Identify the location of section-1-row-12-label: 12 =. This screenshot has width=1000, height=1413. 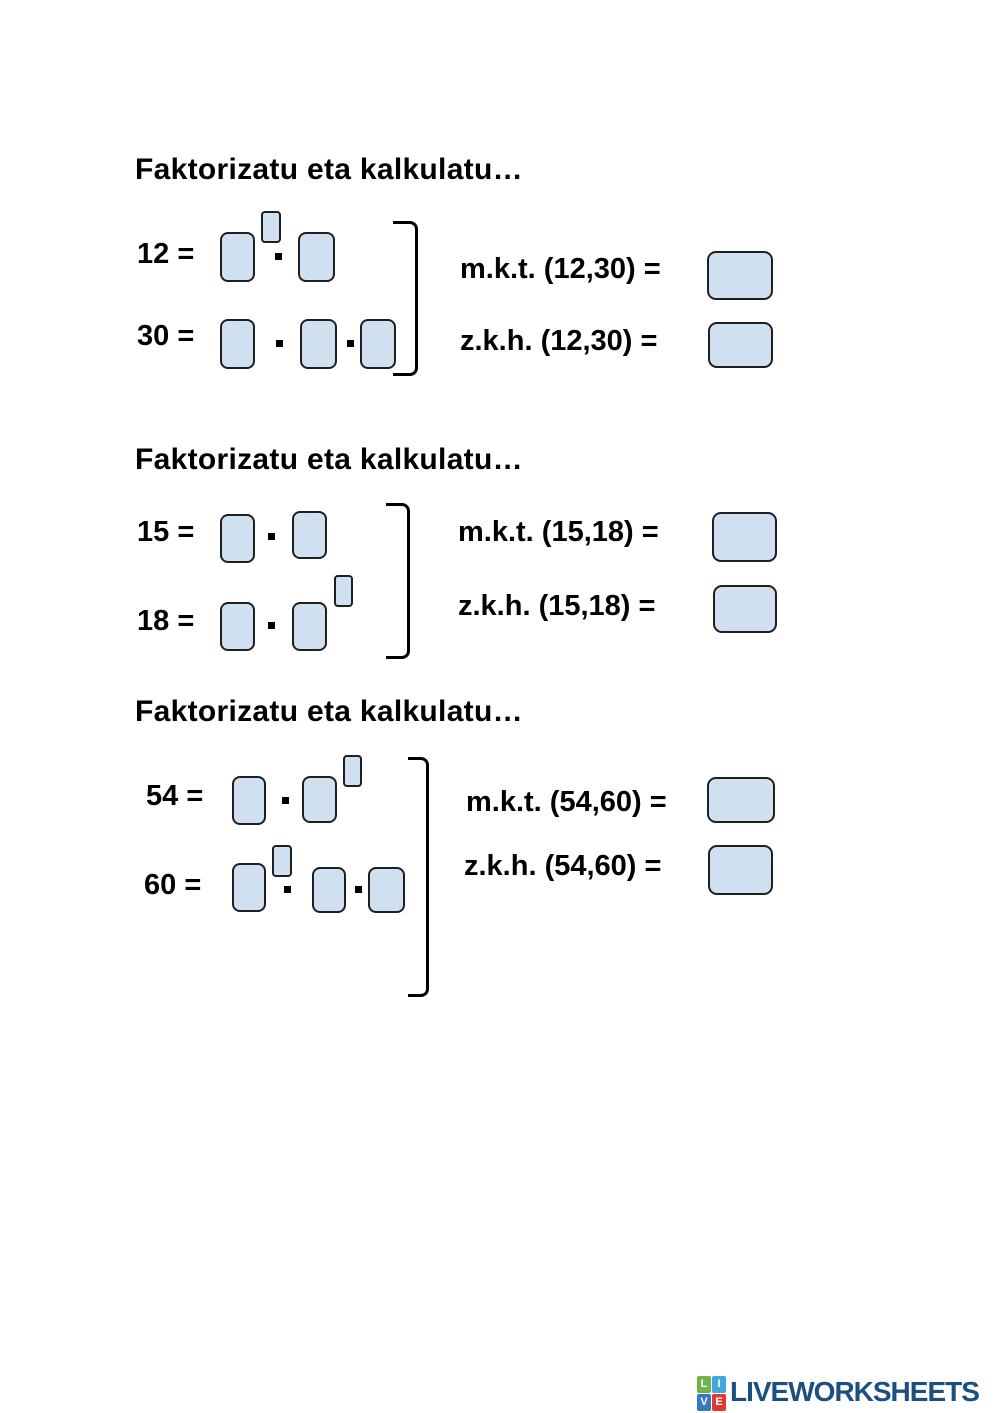
(166, 254).